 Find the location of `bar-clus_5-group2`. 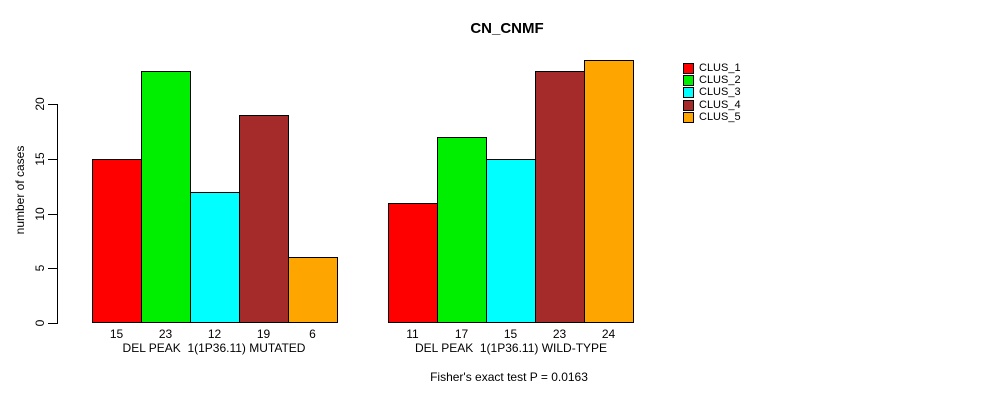

bar-clus_5-group2 is located at coordinates (609, 191).